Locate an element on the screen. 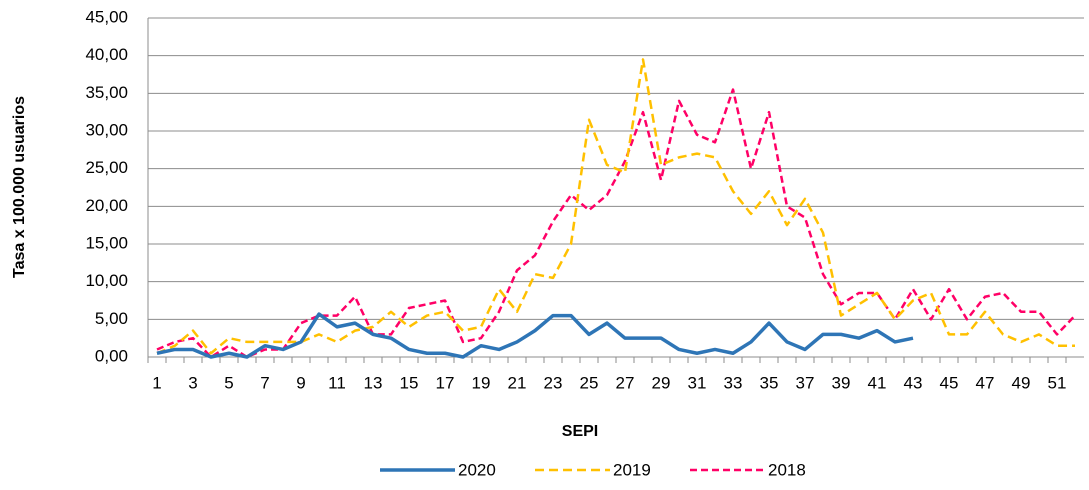 The height and width of the screenshot is (490, 1089). x-tick-label: 9 is located at coordinates (300, 382).